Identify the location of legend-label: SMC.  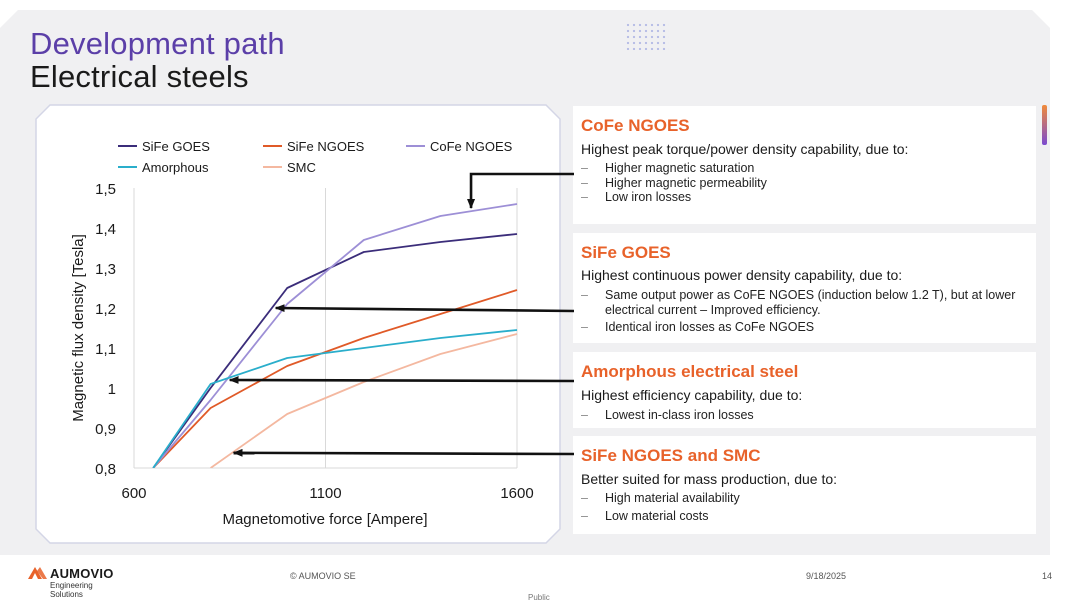
(301, 167).